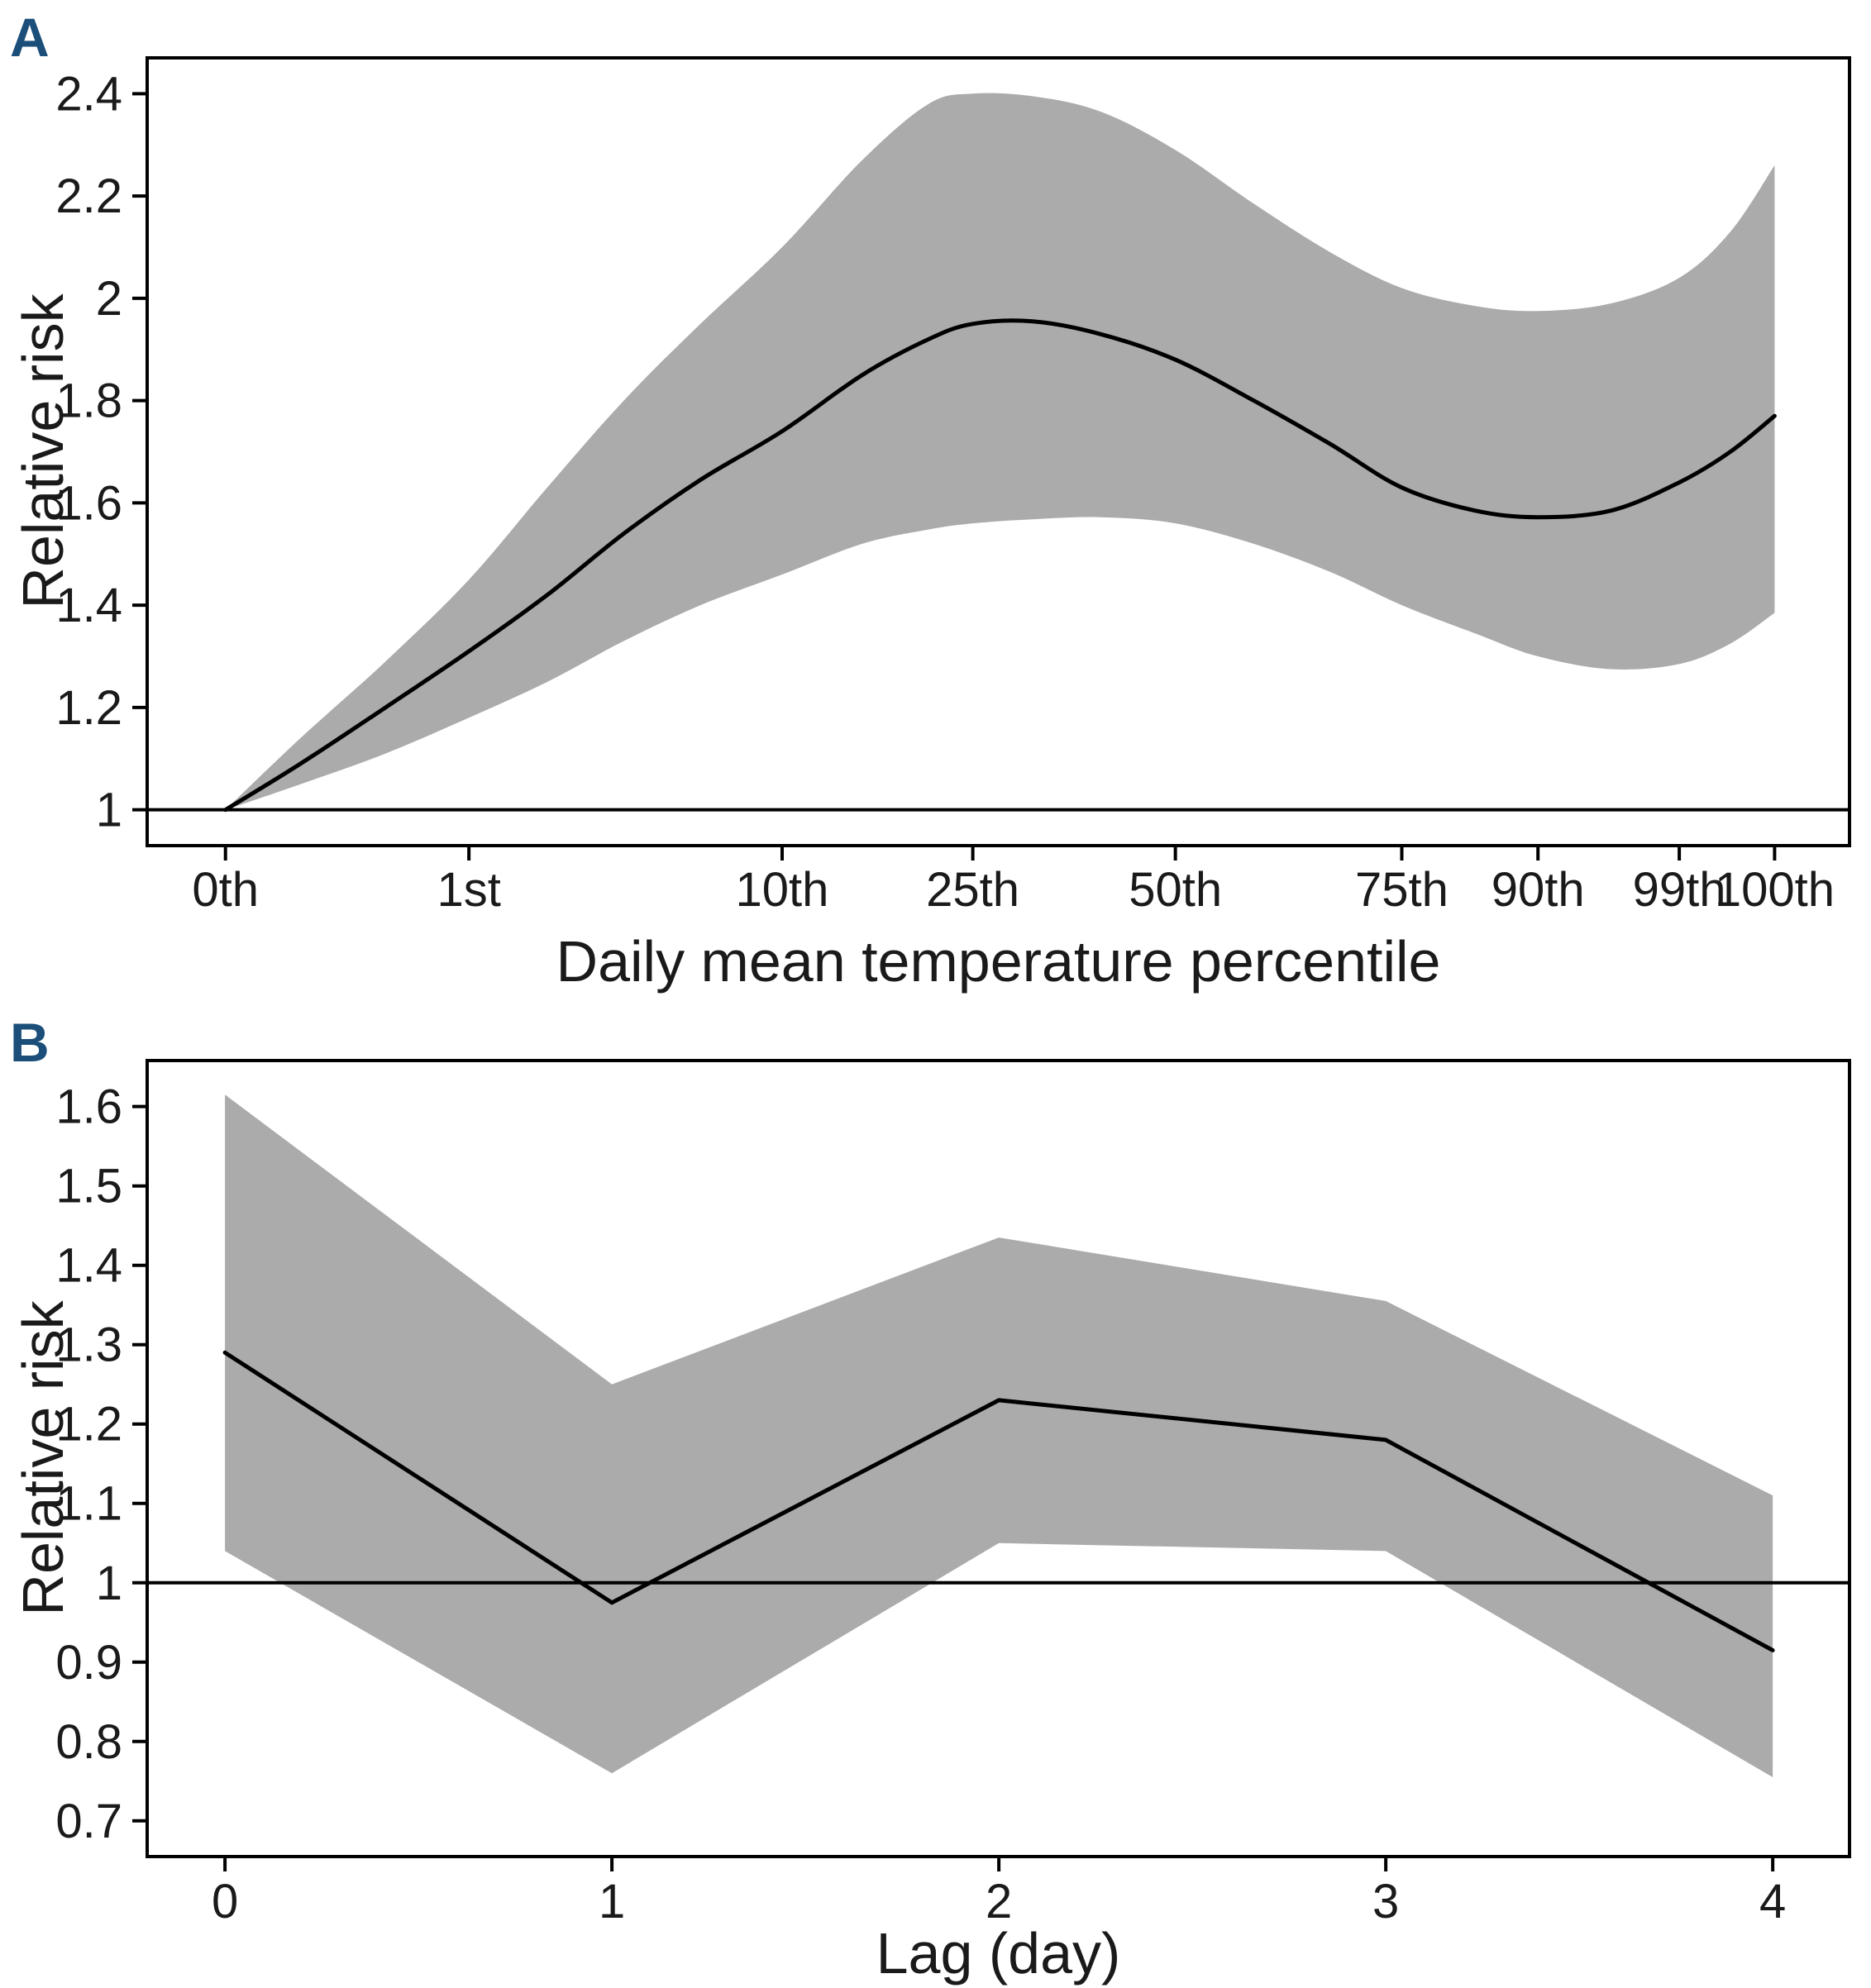 The width and height of the screenshot is (1871, 1988). I want to click on x-tick-label-A: 25th, so click(972, 890).